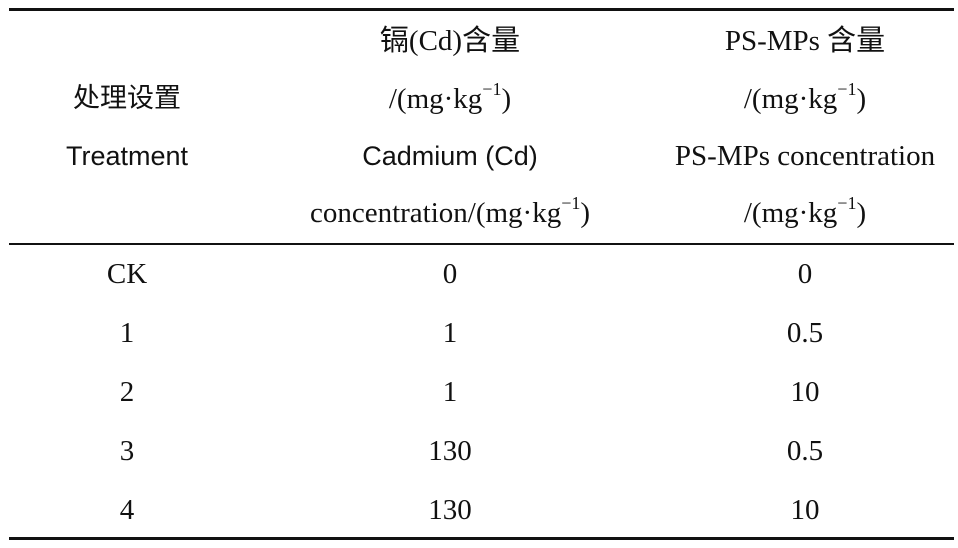 Image resolution: width=958 pixels, height=548 pixels. I want to click on header-cd-en: Cadmium (Cd), so click(450, 156).